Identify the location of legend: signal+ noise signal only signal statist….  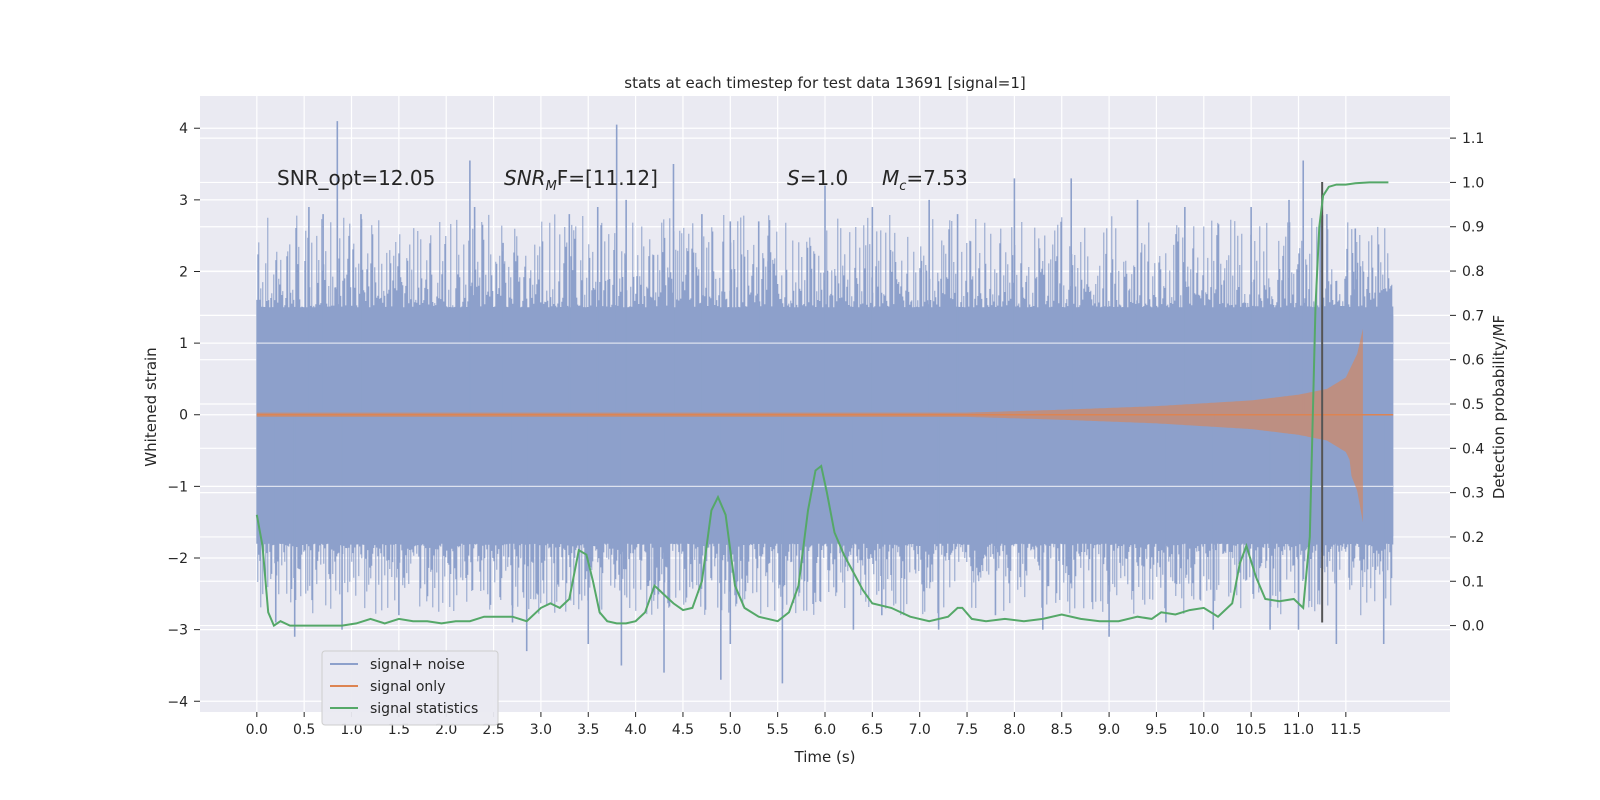
(410, 688).